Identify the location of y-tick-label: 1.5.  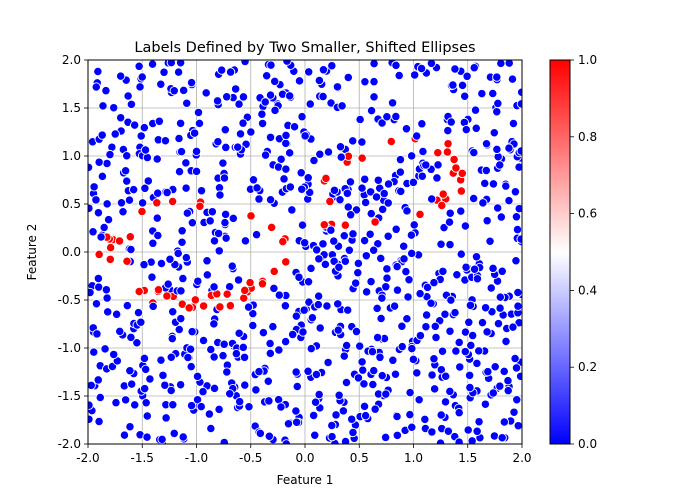
(71, 108).